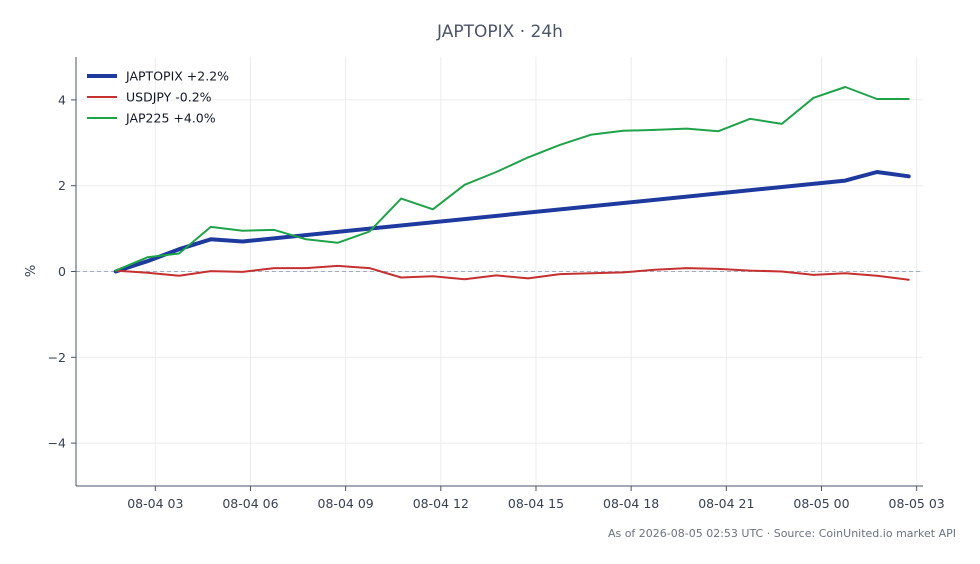  What do you see at coordinates (250, 503) in the screenshot?
I see `x-tick-label: 08-04 06` at bounding box center [250, 503].